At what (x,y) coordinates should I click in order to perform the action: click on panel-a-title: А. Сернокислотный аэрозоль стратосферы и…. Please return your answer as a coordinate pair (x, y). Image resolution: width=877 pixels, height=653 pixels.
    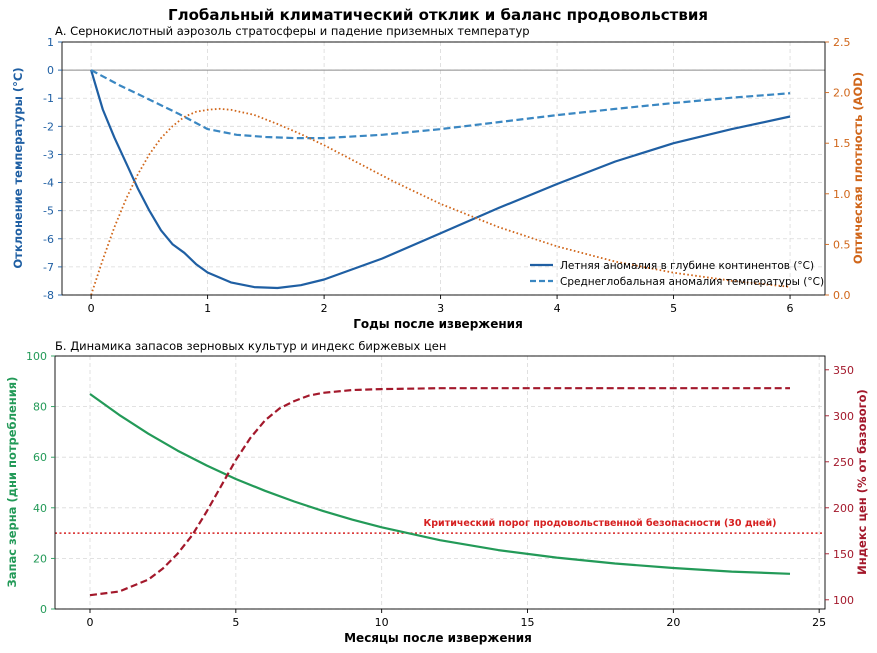
    Looking at the image, I should click on (292, 31).